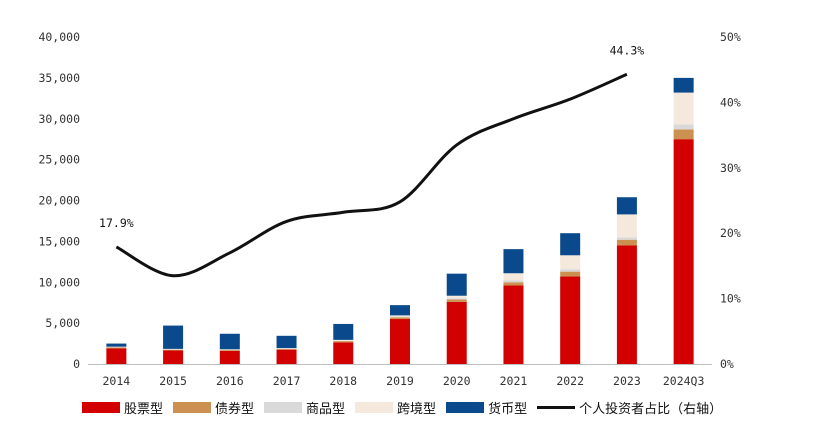 Image resolution: width=817 pixels, height=434 pixels. What do you see at coordinates (730, 299) in the screenshot?
I see `y2-tick-label: 10%` at bounding box center [730, 299].